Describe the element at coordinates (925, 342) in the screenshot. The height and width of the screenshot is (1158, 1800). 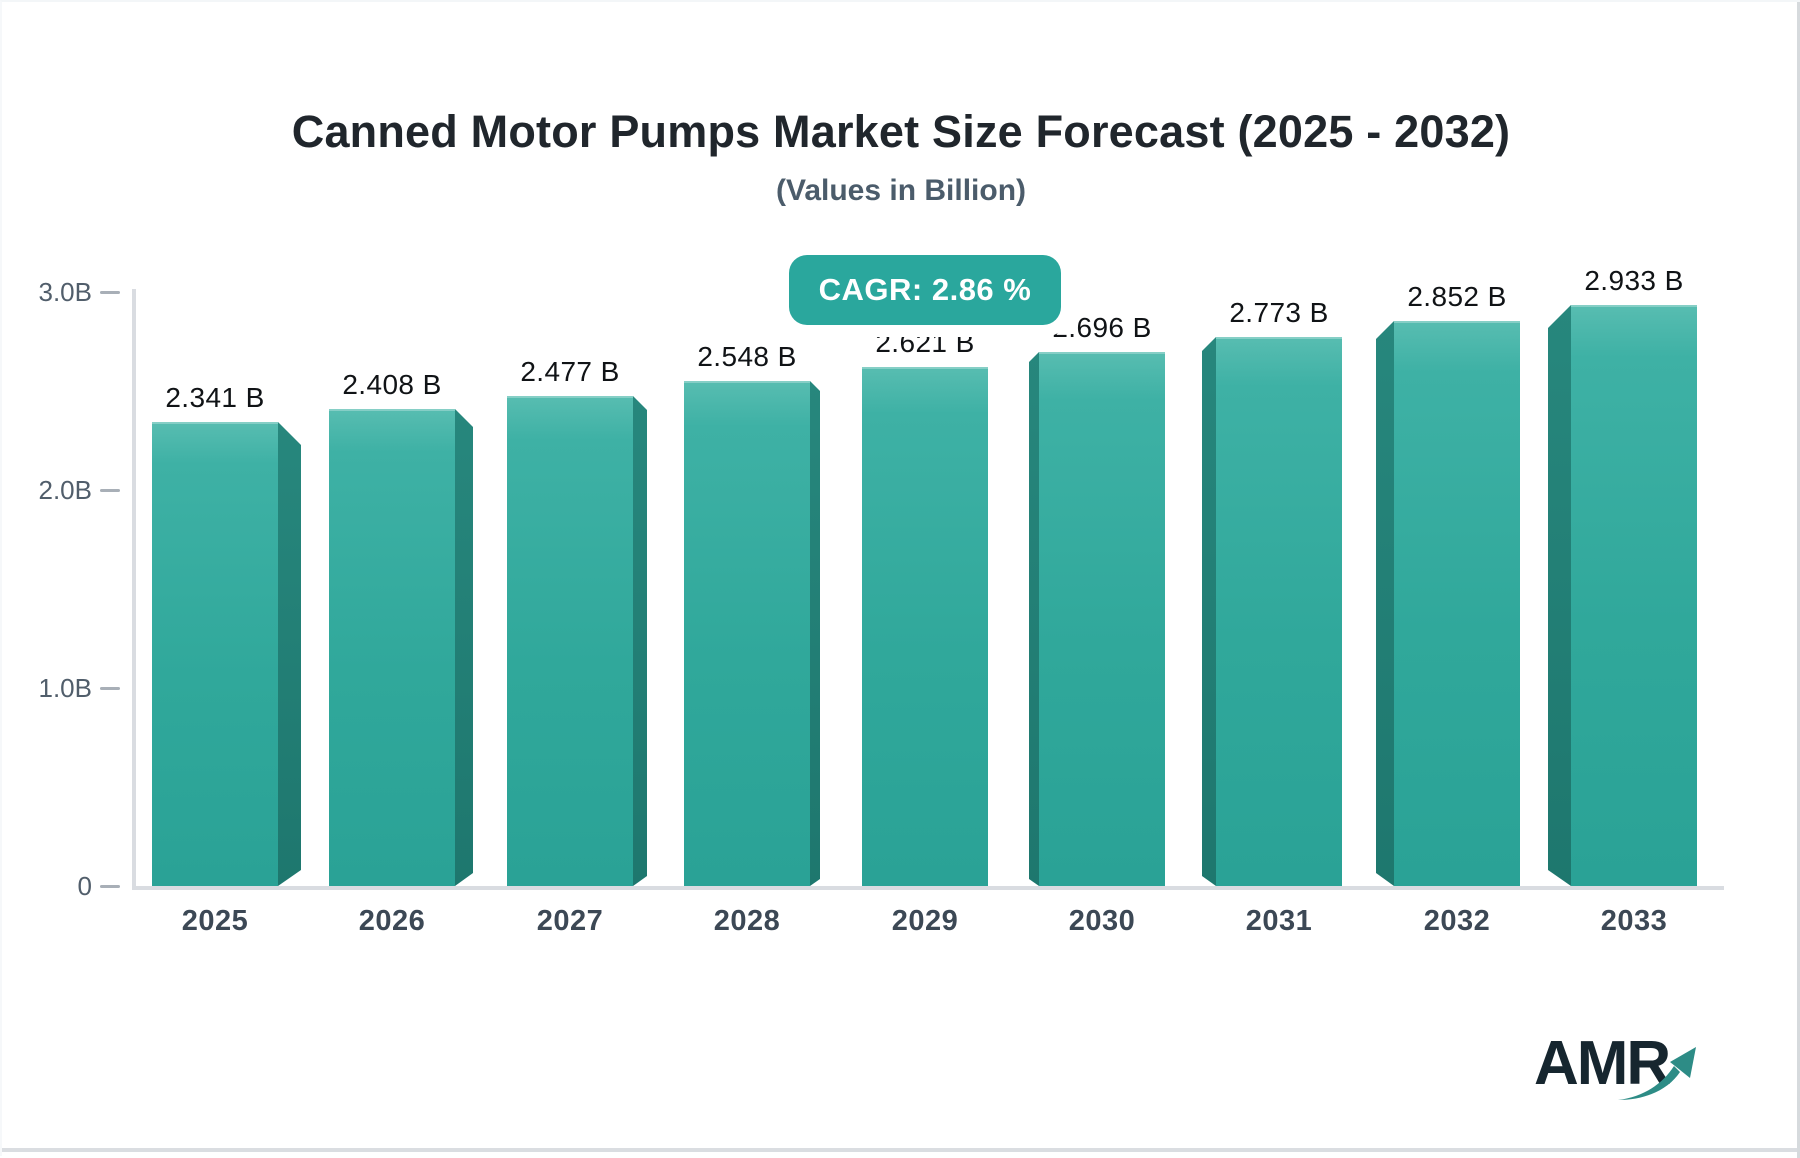
I see `bar-value-label: 2.621 B` at that location.